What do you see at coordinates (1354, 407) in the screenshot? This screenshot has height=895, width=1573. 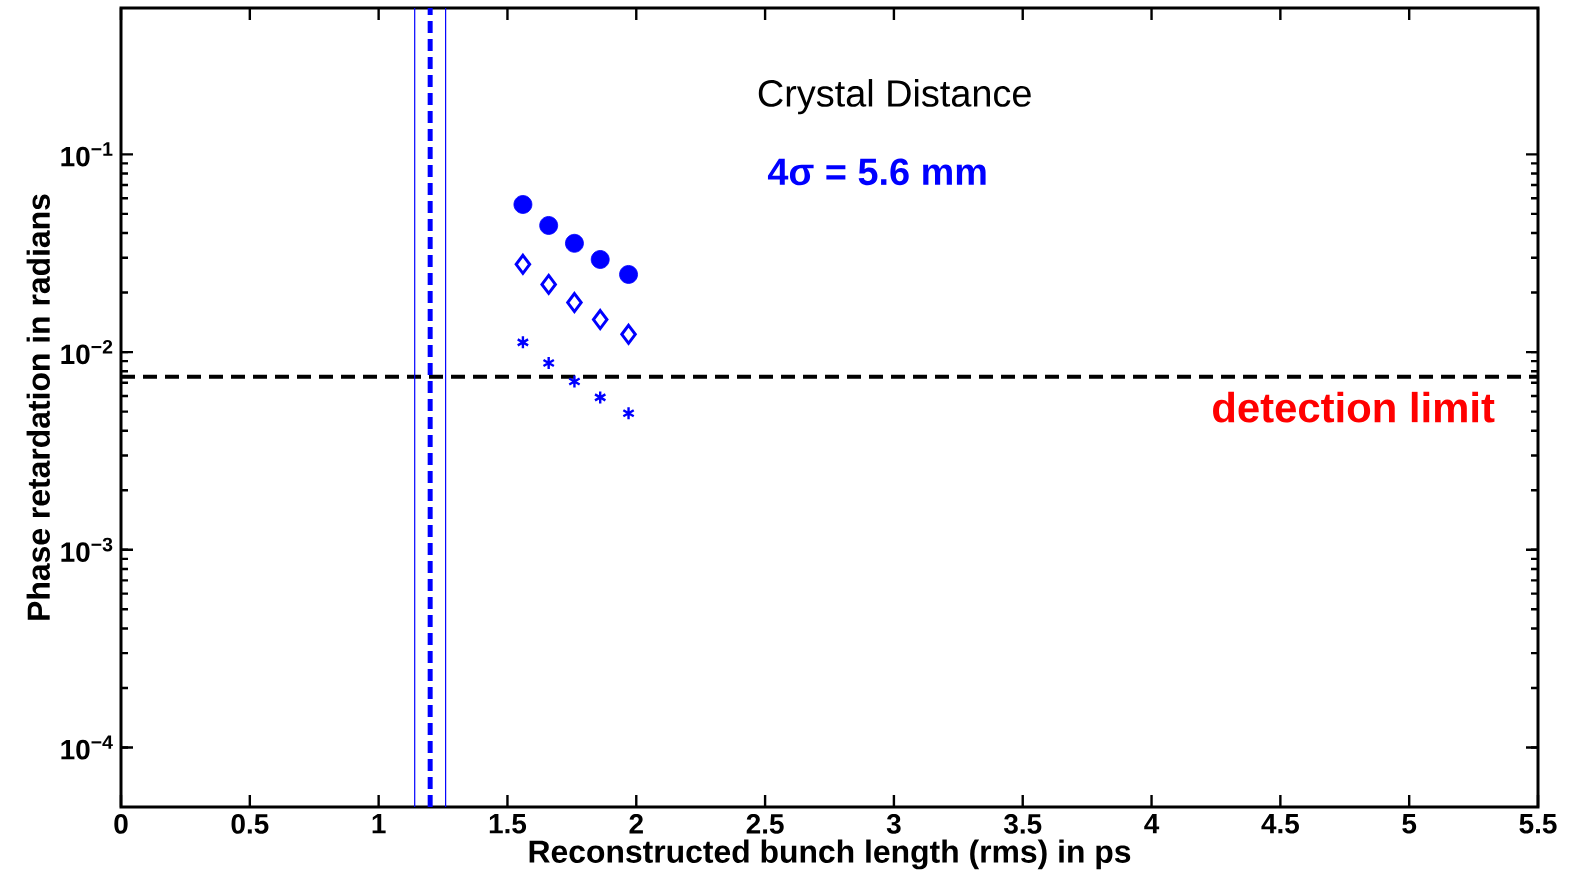 I see `ref-line-label: detection limit` at bounding box center [1354, 407].